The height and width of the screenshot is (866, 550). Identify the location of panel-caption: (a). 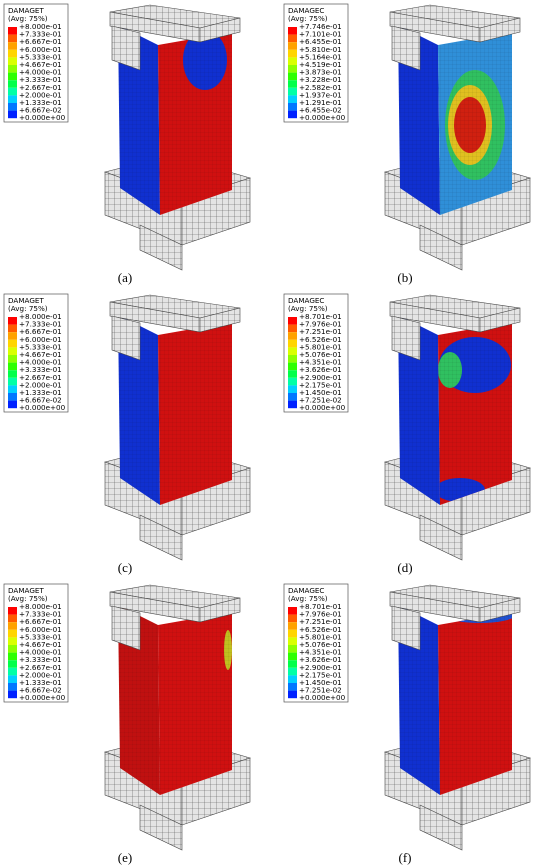
(125, 277).